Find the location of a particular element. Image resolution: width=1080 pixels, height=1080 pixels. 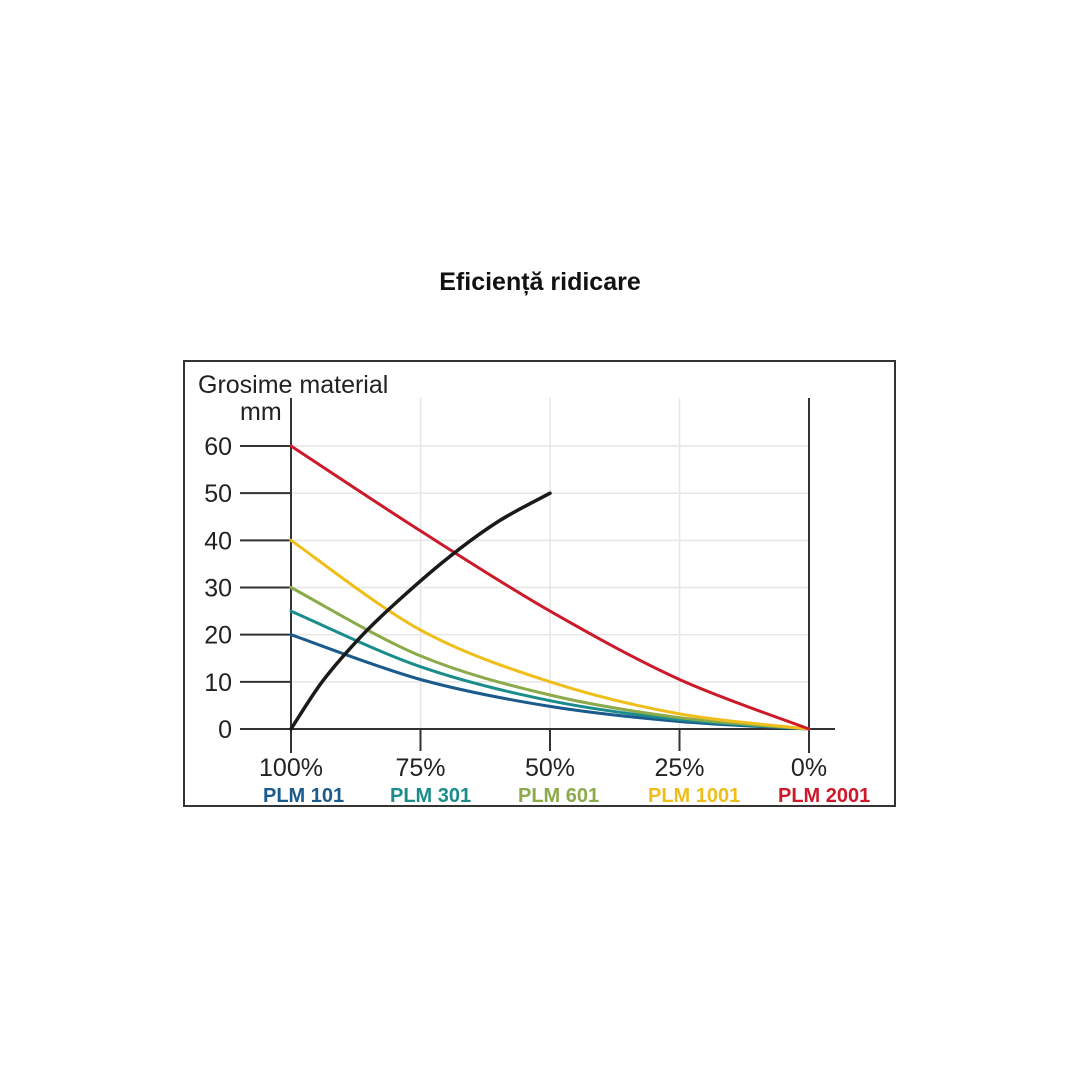

legend-entry: PLM 601 is located at coordinates (558, 796).